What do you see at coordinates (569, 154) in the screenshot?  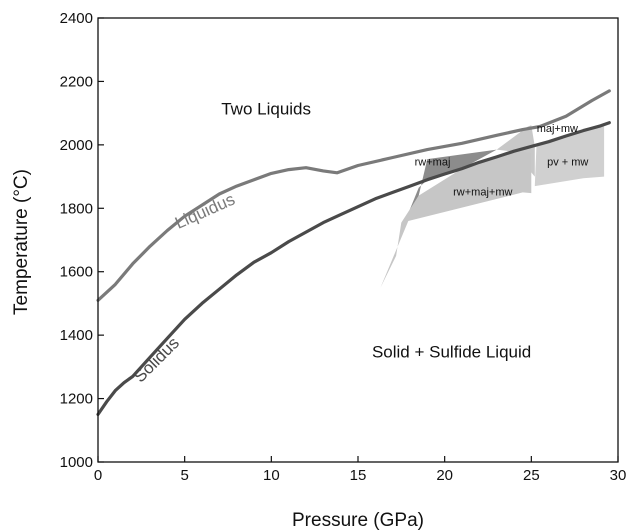 I see `region-pv-mw` at bounding box center [569, 154].